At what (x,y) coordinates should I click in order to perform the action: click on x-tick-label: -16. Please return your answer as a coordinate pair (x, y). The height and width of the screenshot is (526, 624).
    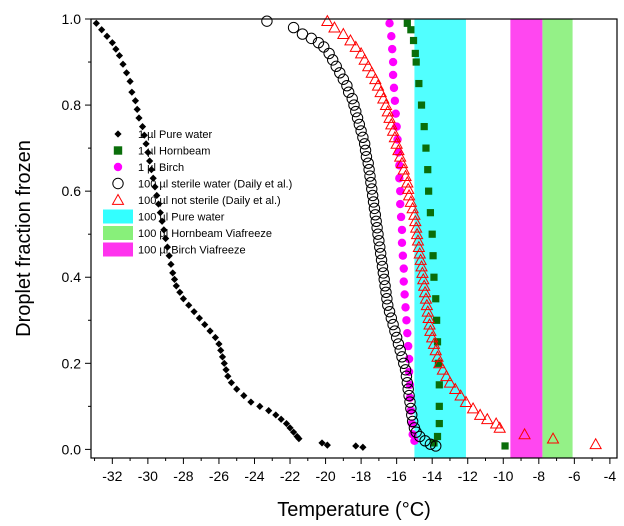
    Looking at the image, I should click on (397, 476).